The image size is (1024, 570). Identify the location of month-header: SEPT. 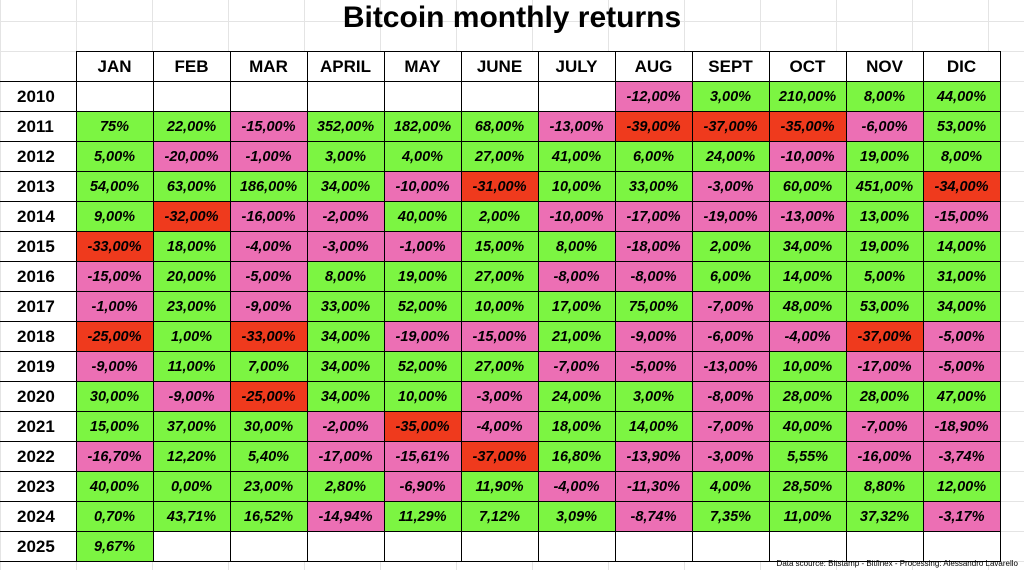
(730, 66).